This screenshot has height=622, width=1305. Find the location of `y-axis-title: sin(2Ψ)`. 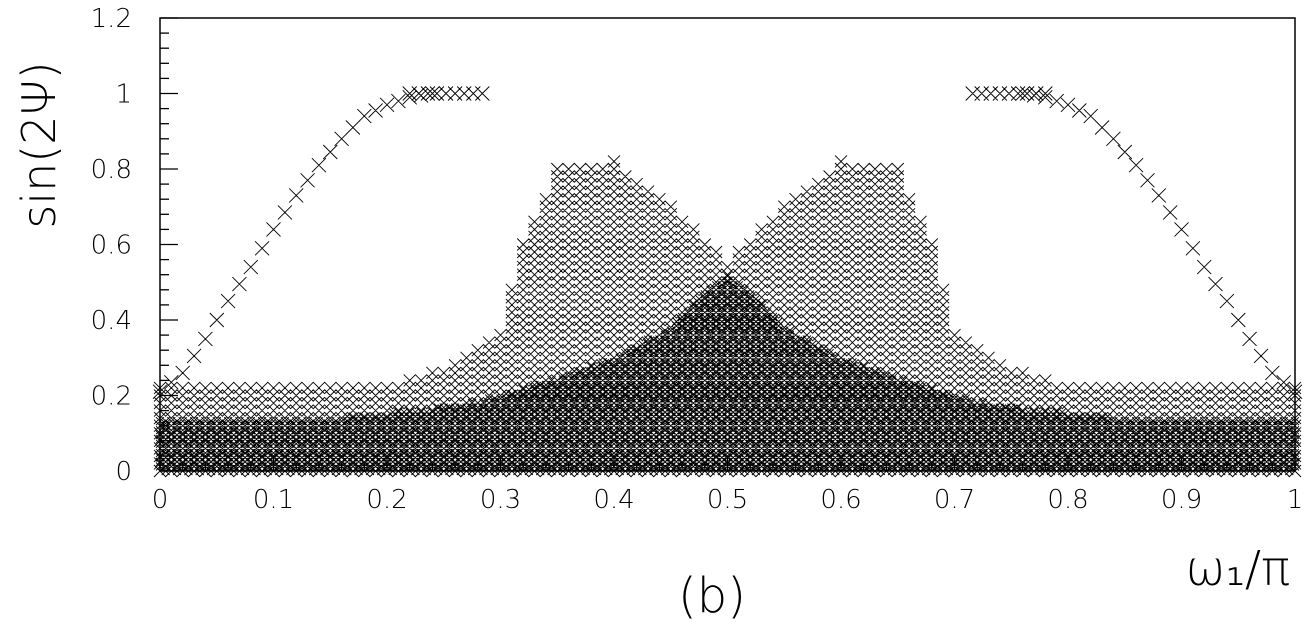

y-axis-title: sin(2Ψ) is located at coordinates (39, 144).